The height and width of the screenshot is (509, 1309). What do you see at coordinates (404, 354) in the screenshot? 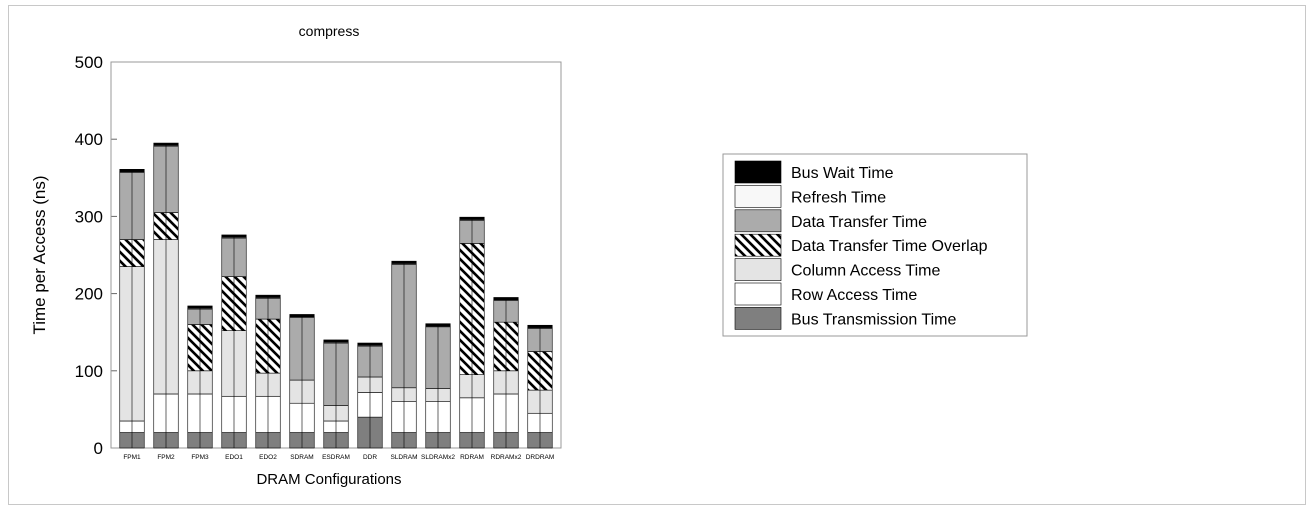
I see `bar-group-sldram` at bounding box center [404, 354].